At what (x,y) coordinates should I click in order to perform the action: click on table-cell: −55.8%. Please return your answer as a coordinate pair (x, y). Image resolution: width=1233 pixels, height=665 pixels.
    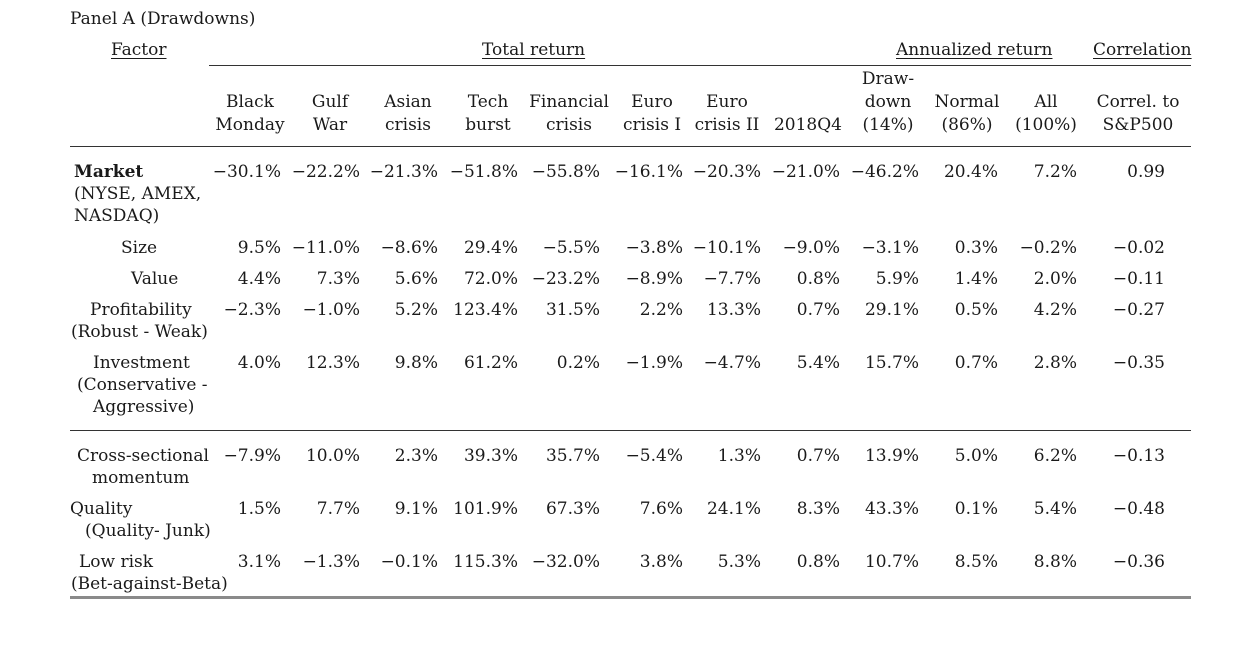
    Looking at the image, I should click on (565, 172).